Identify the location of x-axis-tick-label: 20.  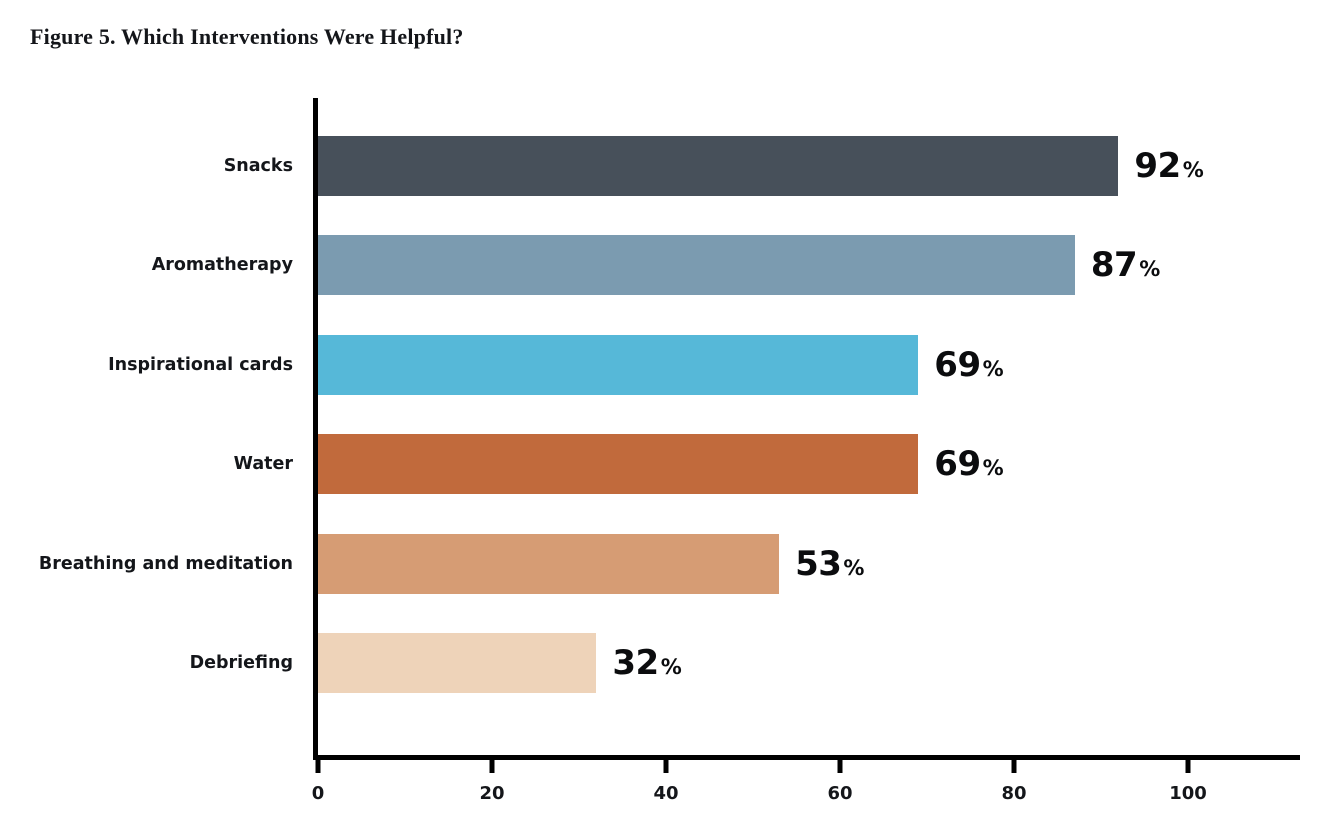
(492, 793).